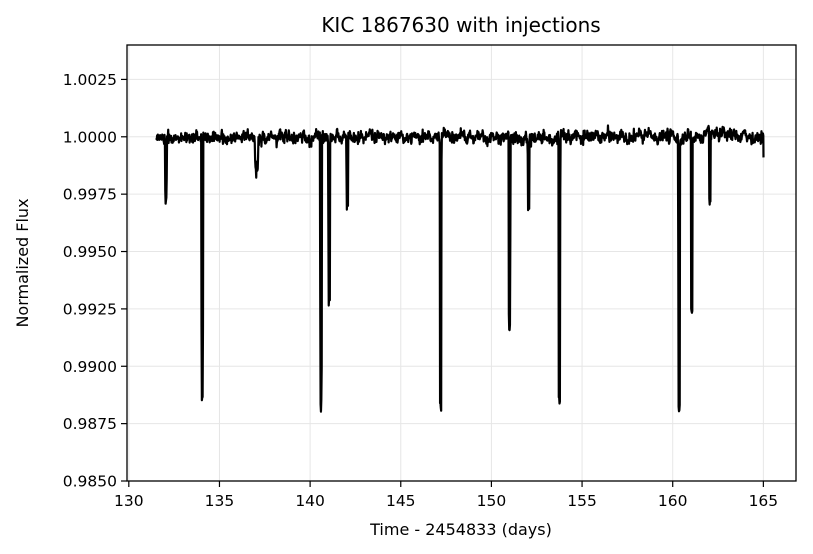  Describe the element at coordinates (673, 501) in the screenshot. I see `x-tick-label: 160` at that location.